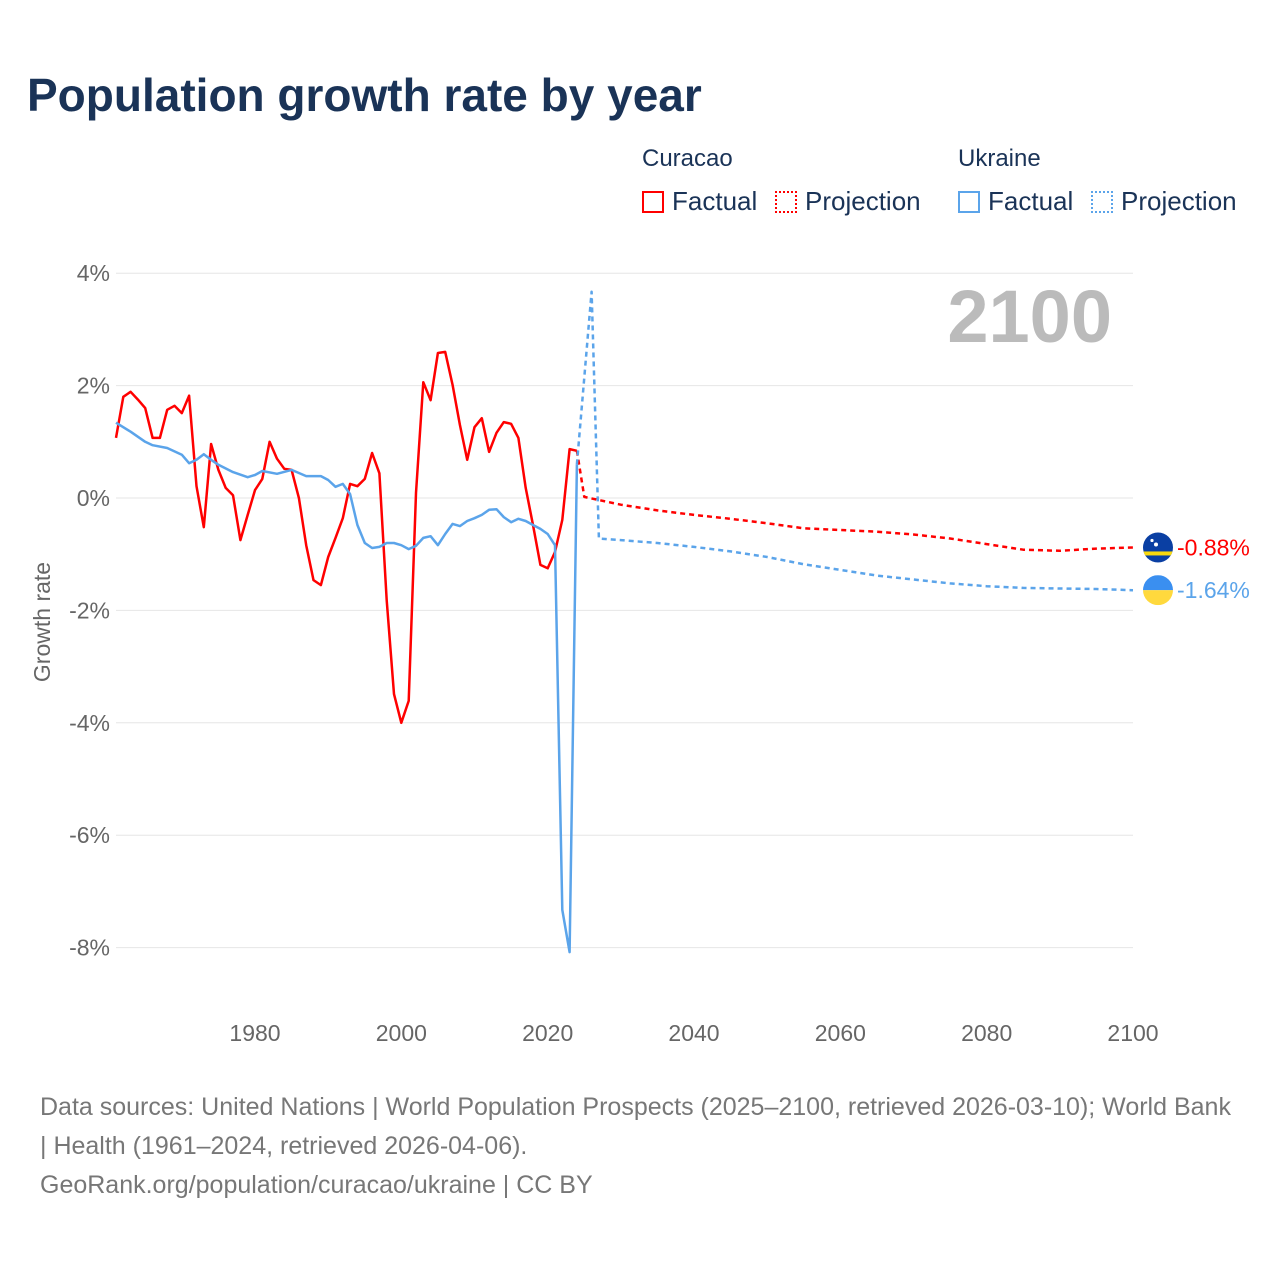 The image size is (1280, 1280). I want to click on legend-ukraine-factual: Factual, so click(1015, 201).